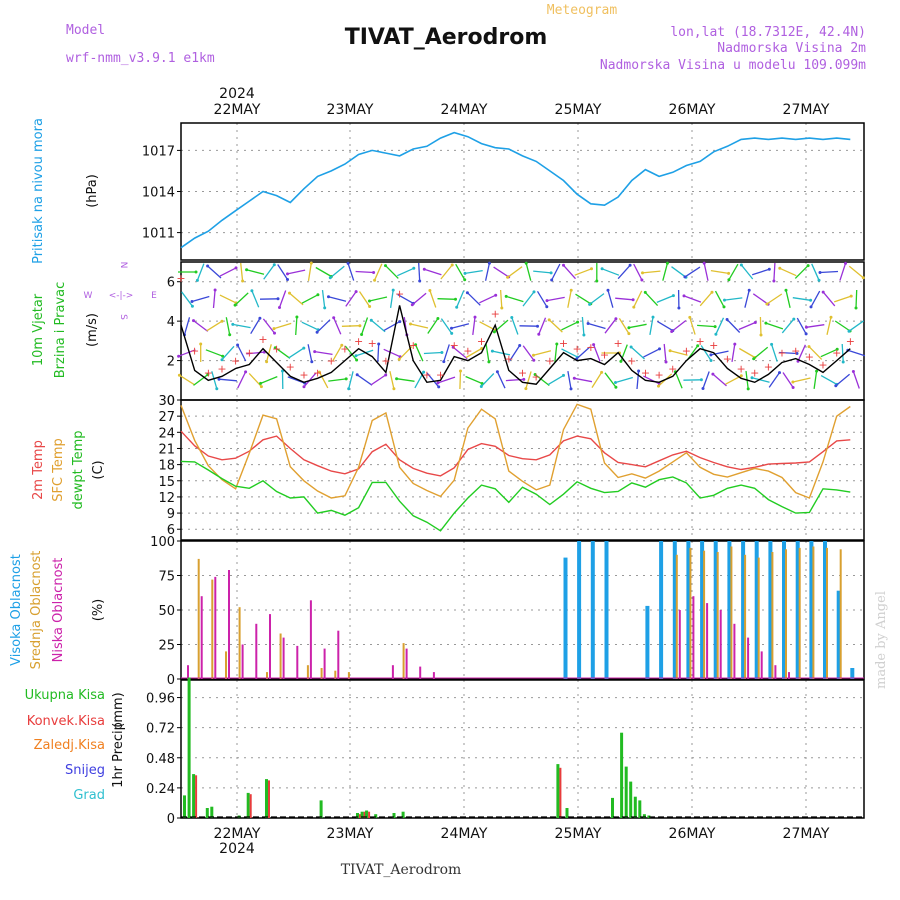  I want to click on wind-speed-series, so click(515, 345).